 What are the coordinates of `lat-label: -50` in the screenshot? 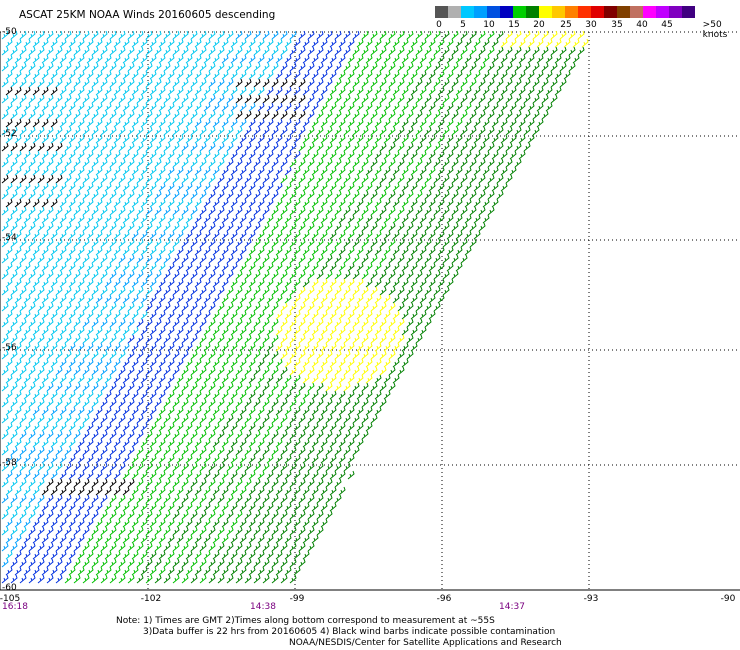 It's located at (9, 32).